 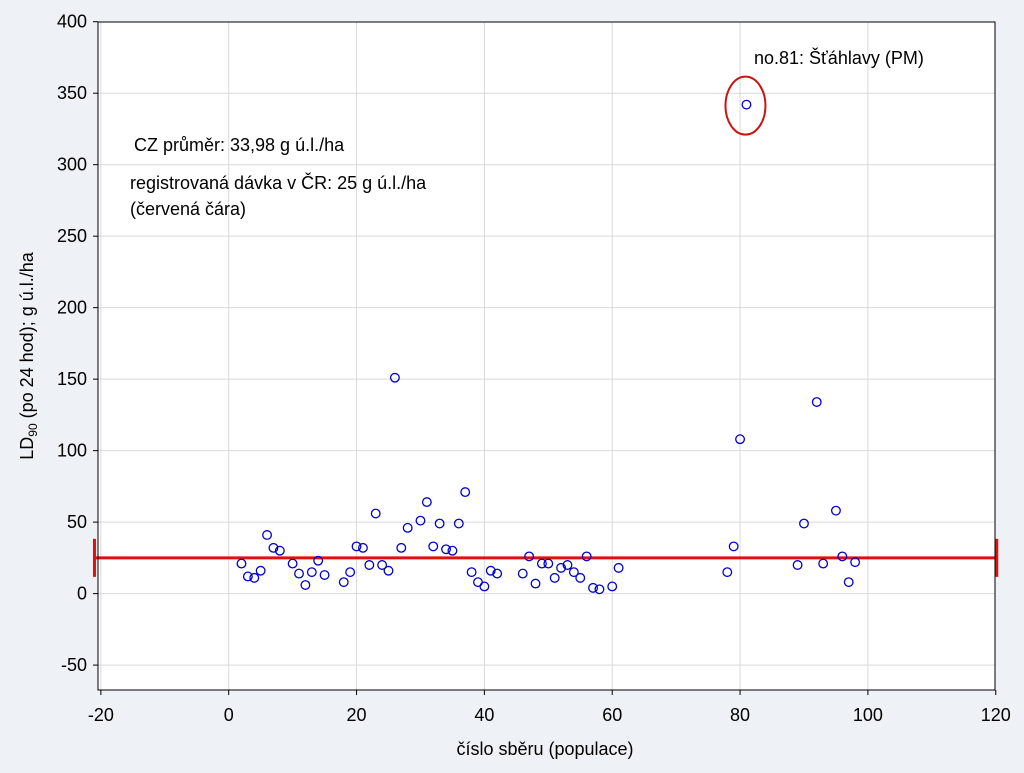 I want to click on y-tick-label: 300, so click(x=72, y=165).